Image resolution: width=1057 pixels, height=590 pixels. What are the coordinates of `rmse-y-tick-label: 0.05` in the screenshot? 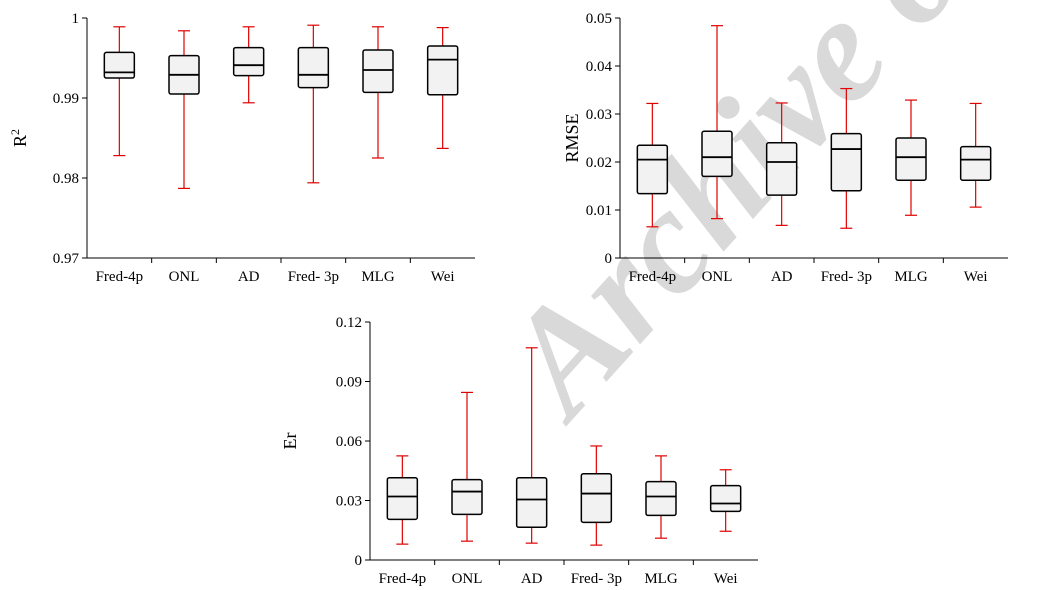 It's located at (599, 19).